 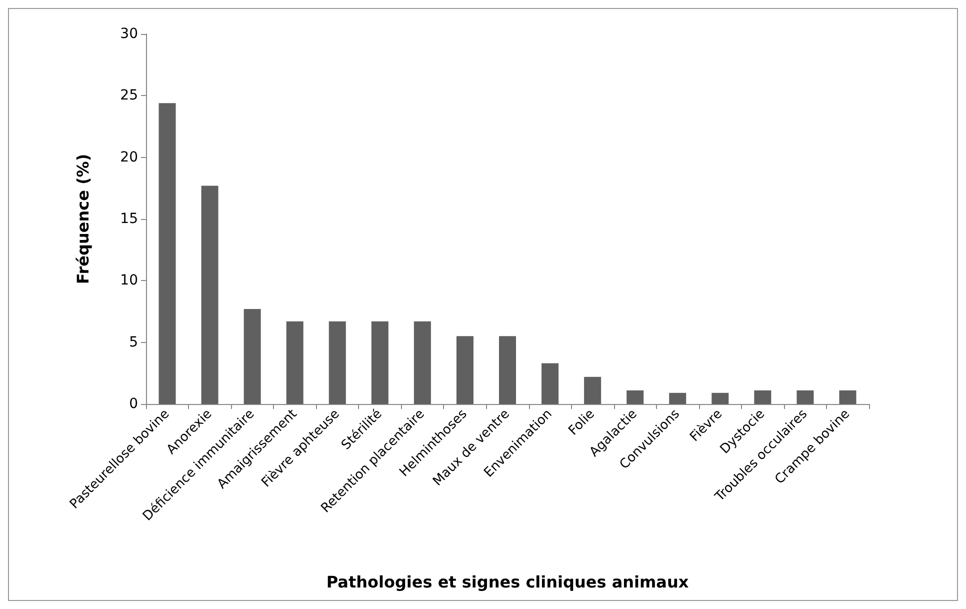 What do you see at coordinates (133, 342) in the screenshot?
I see `y-tick-label: 5` at bounding box center [133, 342].